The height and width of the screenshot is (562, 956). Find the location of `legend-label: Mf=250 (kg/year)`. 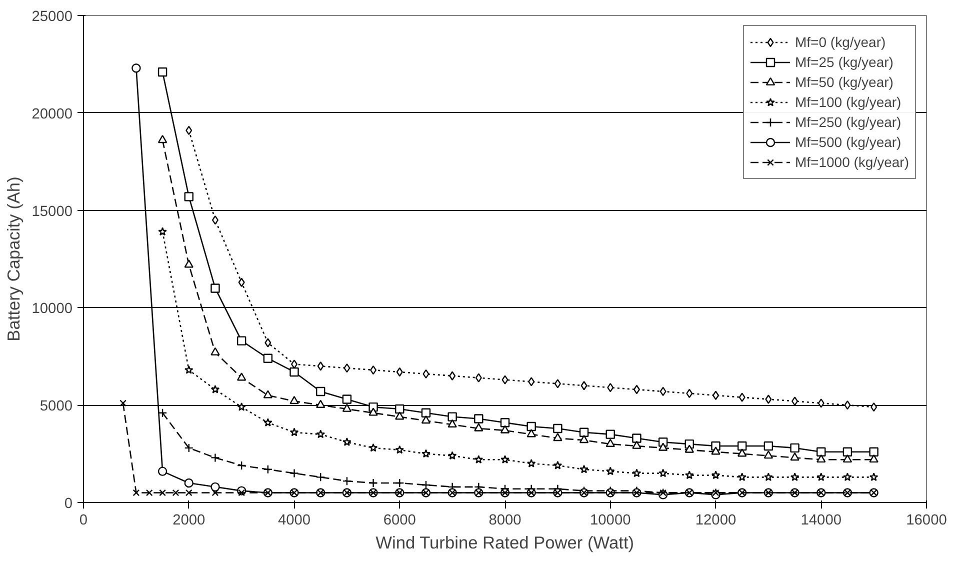

legend-label: Mf=250 (kg/year) is located at coordinates (848, 122).